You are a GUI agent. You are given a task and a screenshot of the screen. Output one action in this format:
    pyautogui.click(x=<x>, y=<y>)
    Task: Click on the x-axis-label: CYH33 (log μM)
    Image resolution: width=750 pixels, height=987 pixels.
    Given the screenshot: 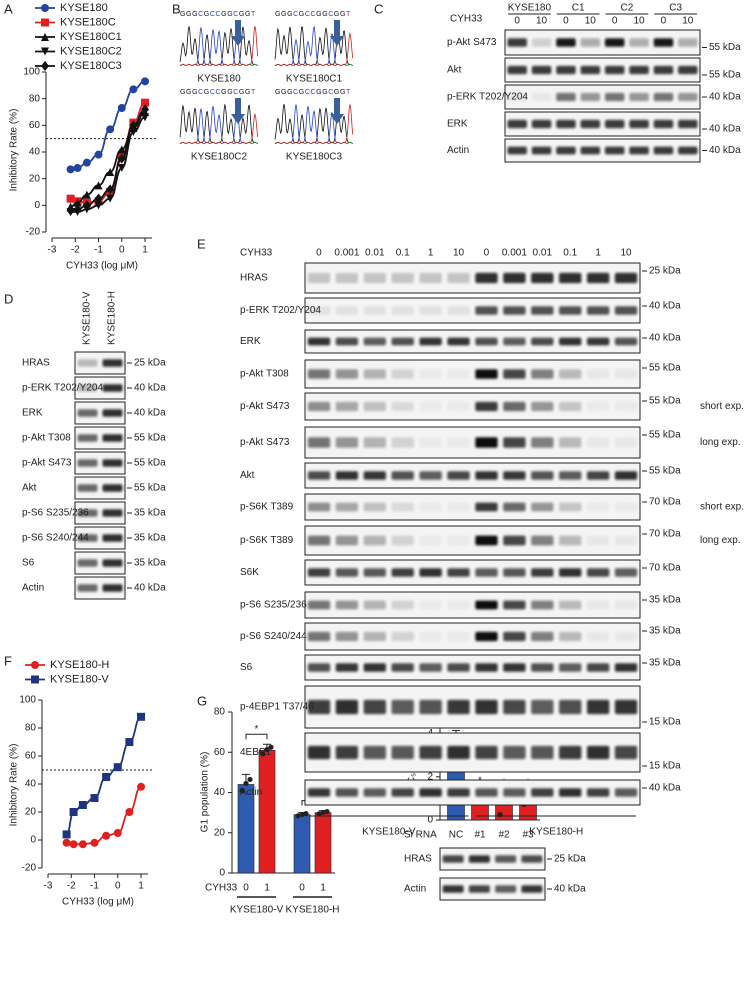 What is the action you would take?
    pyautogui.click(x=98, y=902)
    